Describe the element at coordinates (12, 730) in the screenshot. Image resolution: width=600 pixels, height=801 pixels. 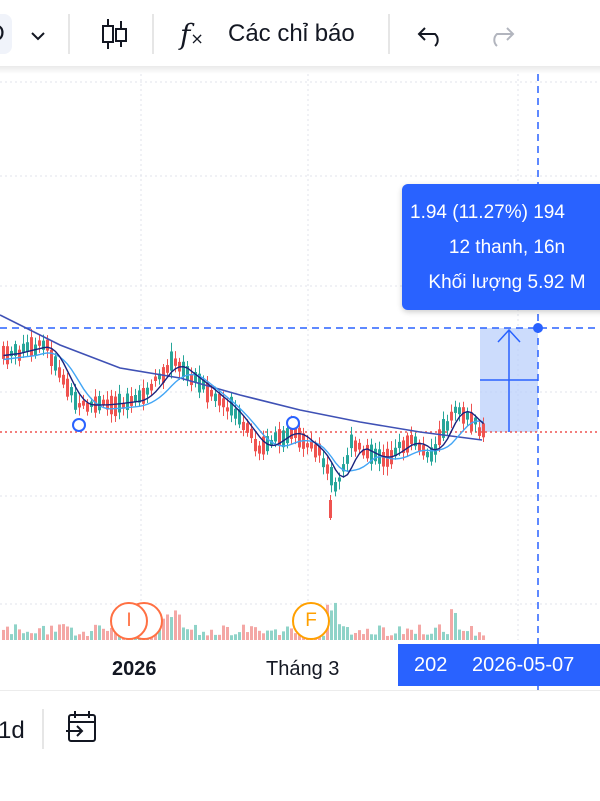
I see `interval-button: 1d` at that location.